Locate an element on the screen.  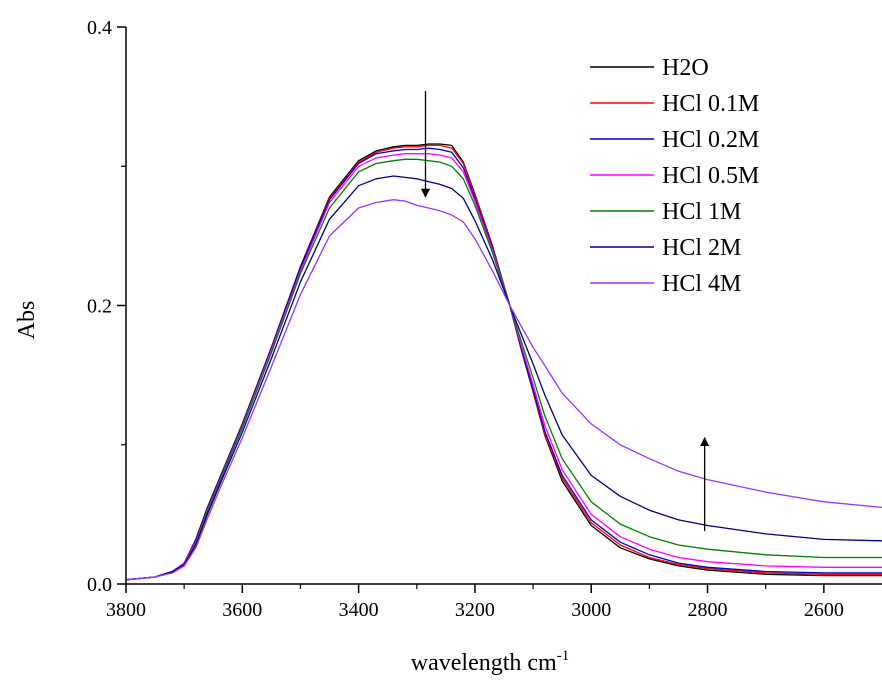
y-axis-title: Abs is located at coordinates (27, 320).